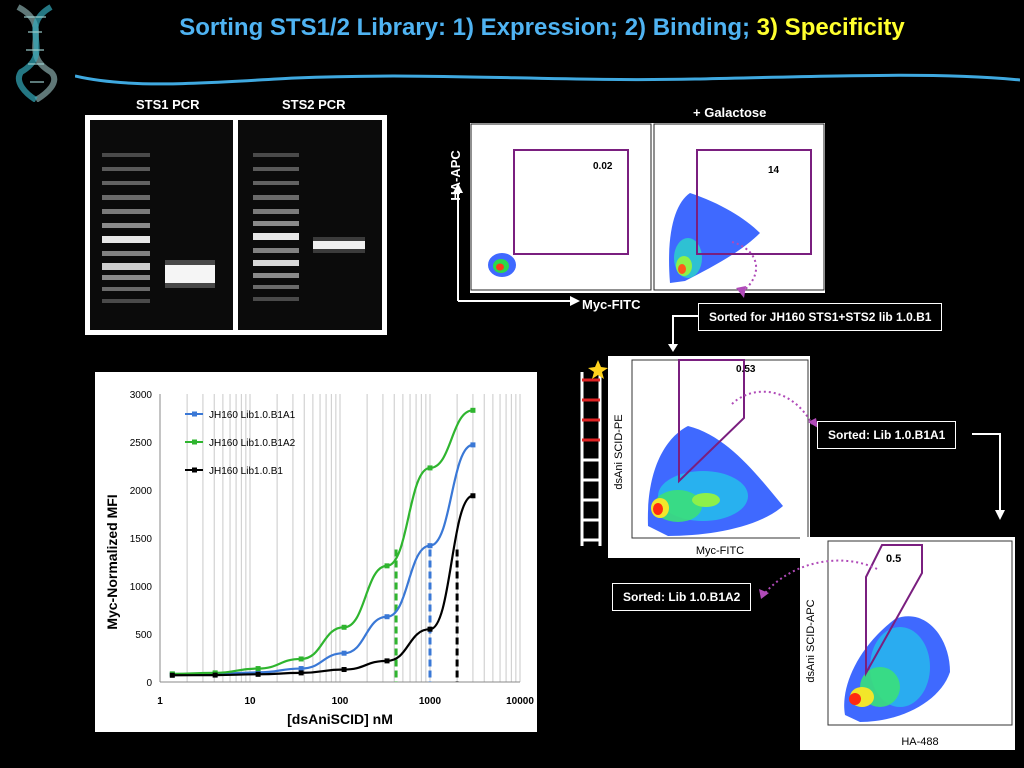 This screenshot has width=1024, height=768. What do you see at coordinates (160, 701) in the screenshot?
I see `chart-x-tick-label: 1` at bounding box center [160, 701].